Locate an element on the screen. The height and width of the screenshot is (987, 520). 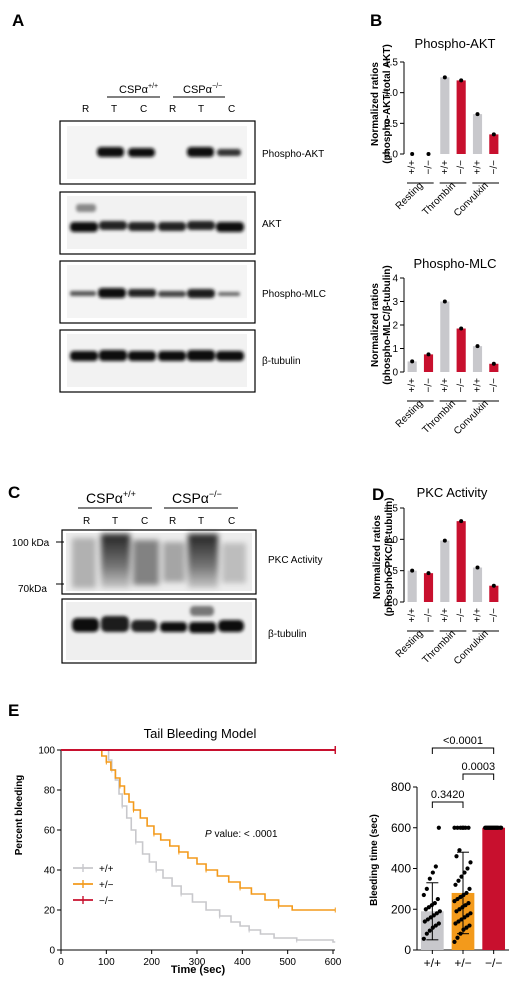
y-tick-label: 100 is located at coordinates (46, 751).